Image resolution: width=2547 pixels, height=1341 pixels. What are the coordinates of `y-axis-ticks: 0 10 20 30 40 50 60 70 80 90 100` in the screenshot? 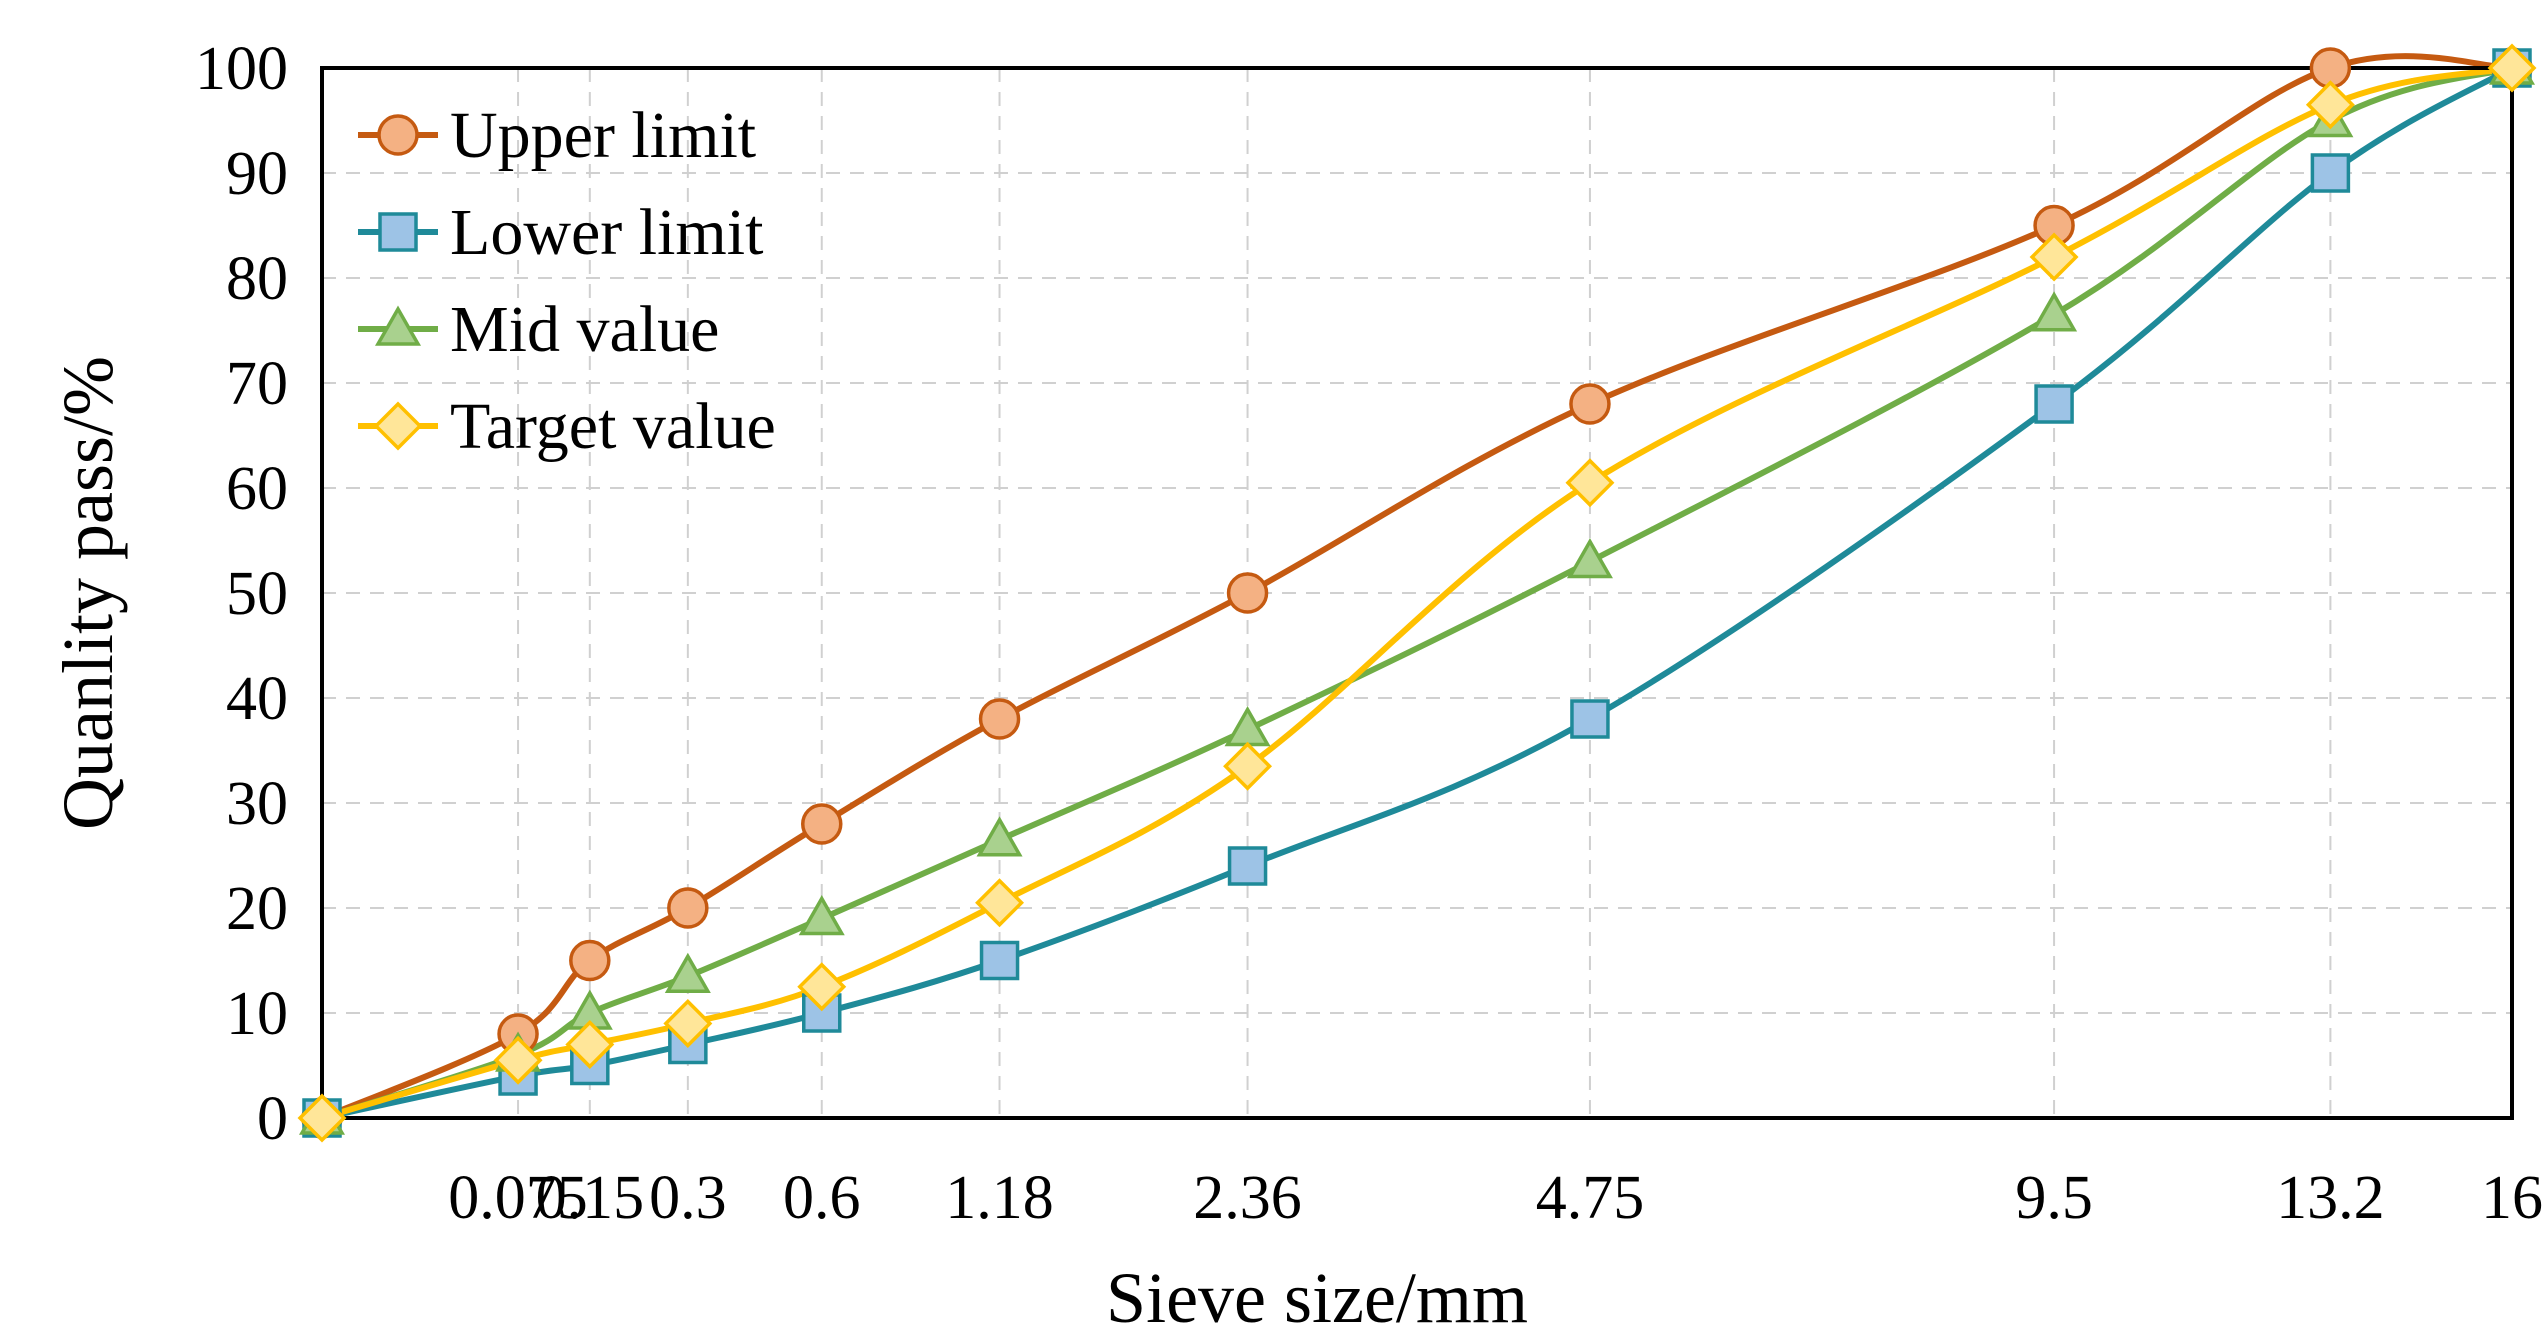 It's located at (241, 594).